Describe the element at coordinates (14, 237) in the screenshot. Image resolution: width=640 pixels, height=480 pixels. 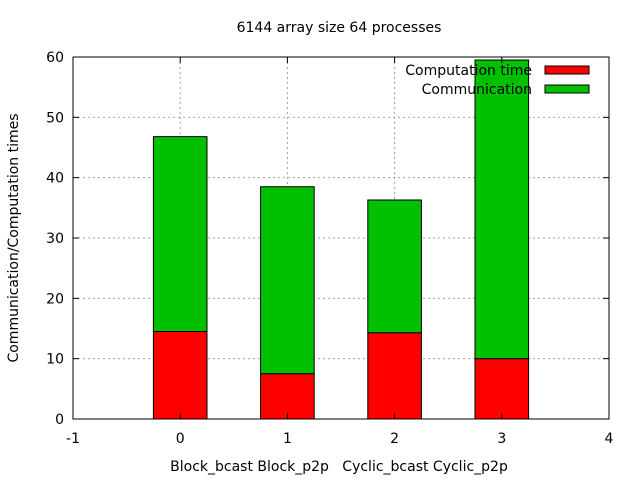
I see `y-axis-label: Communication/Computation times` at that location.